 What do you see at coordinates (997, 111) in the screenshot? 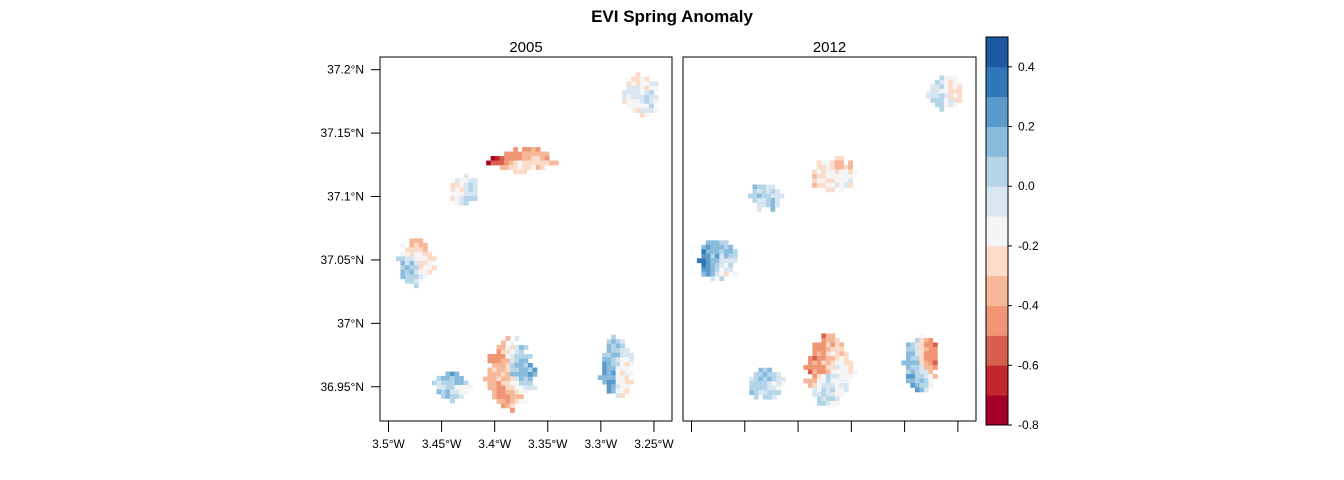
I see `colorbar-bin` at bounding box center [997, 111].